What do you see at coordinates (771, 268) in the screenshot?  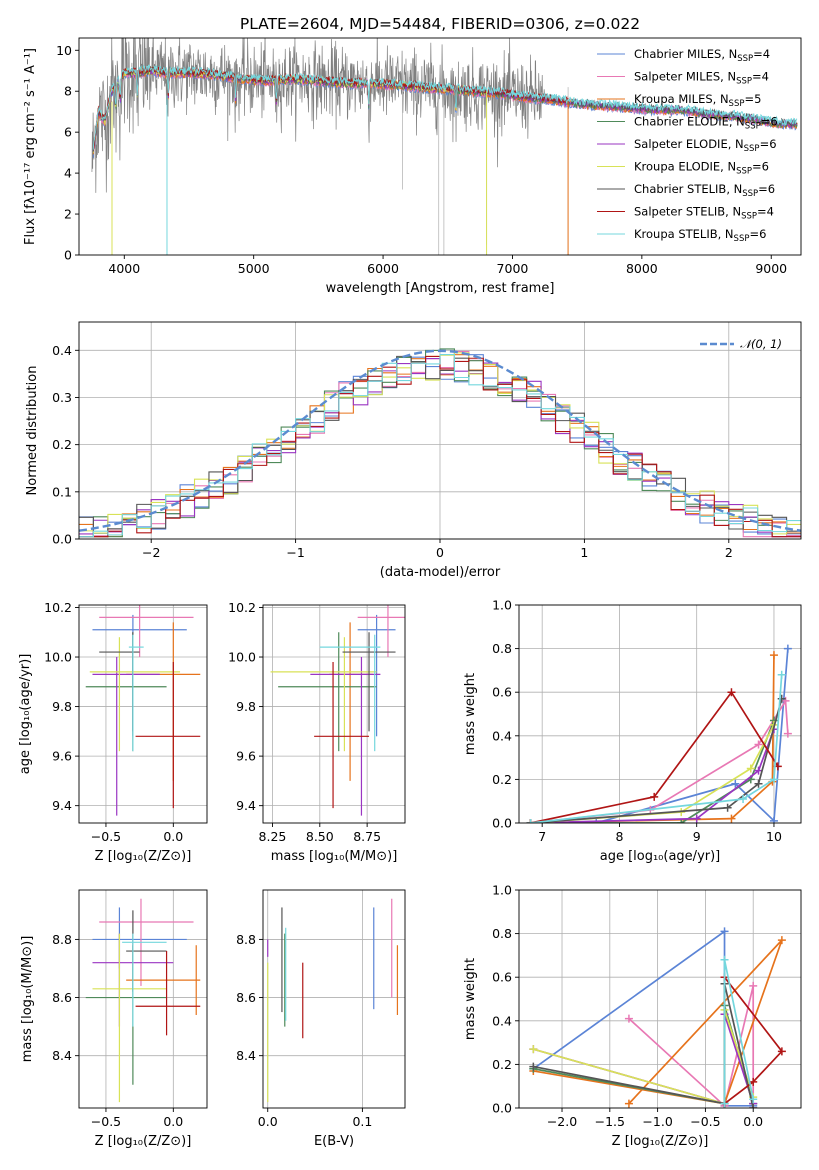 I see `x-tick-label: 9000` at bounding box center [771, 268].